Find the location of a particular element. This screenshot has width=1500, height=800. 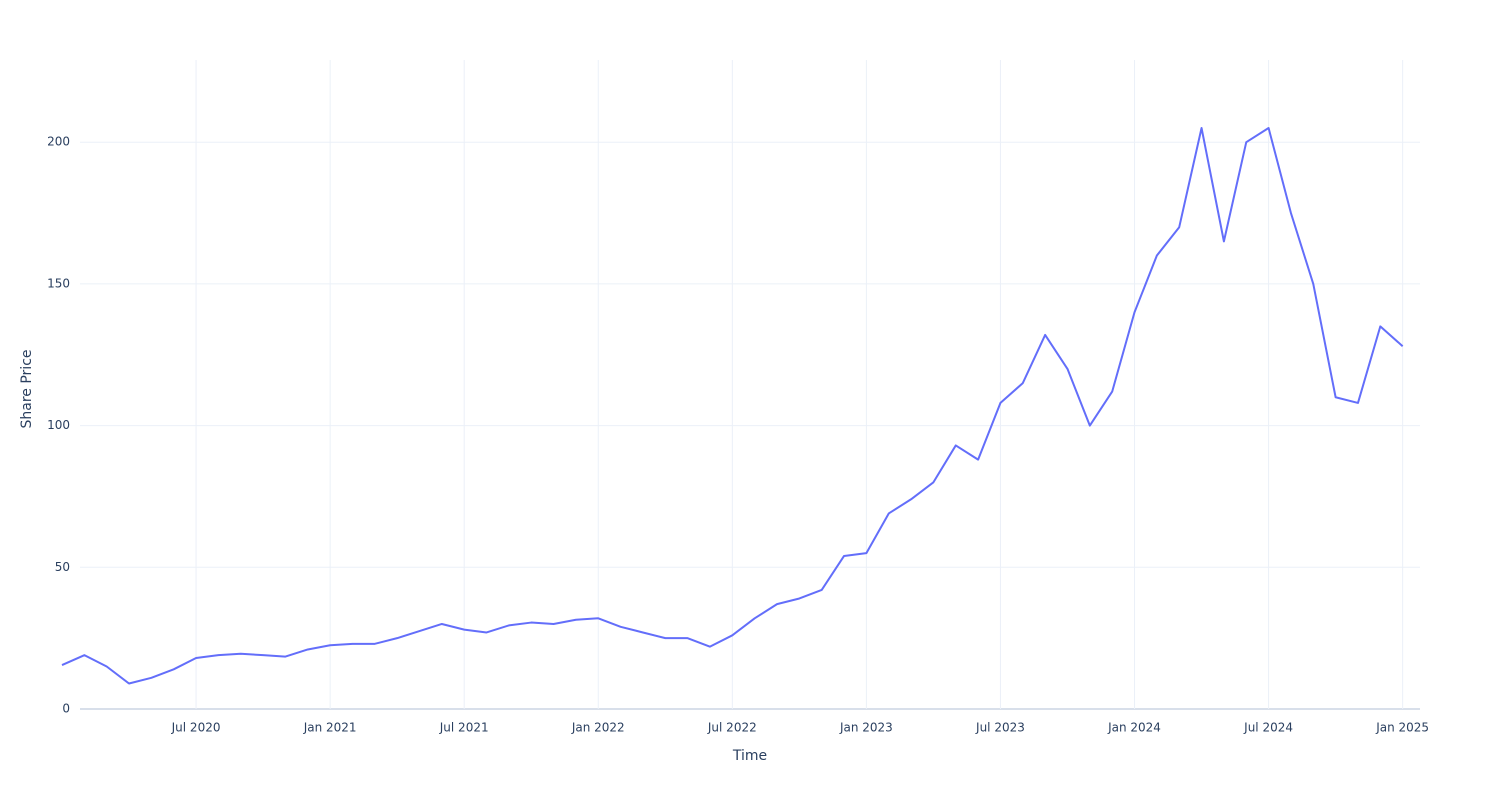

x-tick-label: Jul 2023 is located at coordinates (1000, 728).